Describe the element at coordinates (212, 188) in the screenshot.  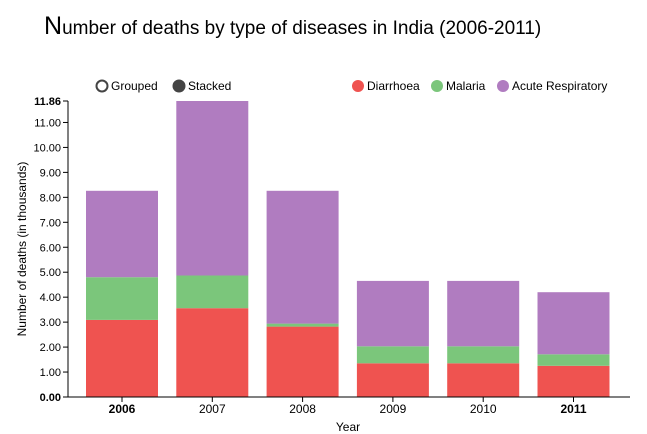
I see `bar-acute-respiratory-2007` at that location.